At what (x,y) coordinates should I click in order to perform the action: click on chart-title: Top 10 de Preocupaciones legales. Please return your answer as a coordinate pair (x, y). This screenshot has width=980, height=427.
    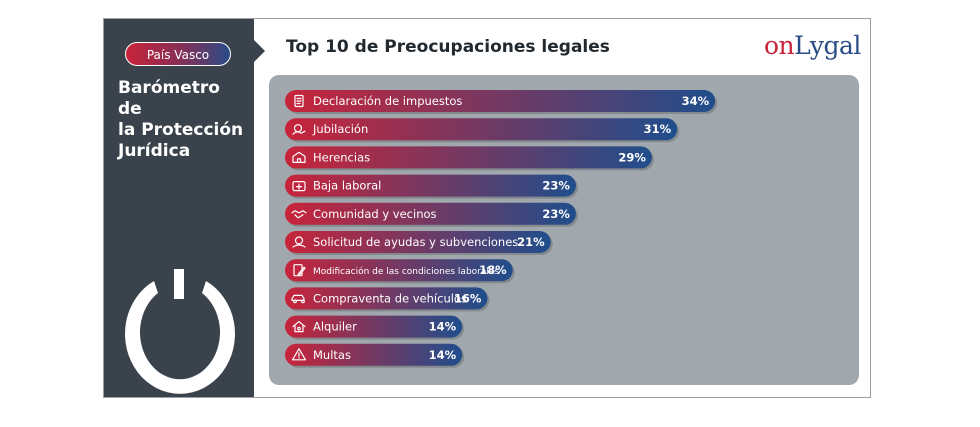
    Looking at the image, I should click on (448, 47).